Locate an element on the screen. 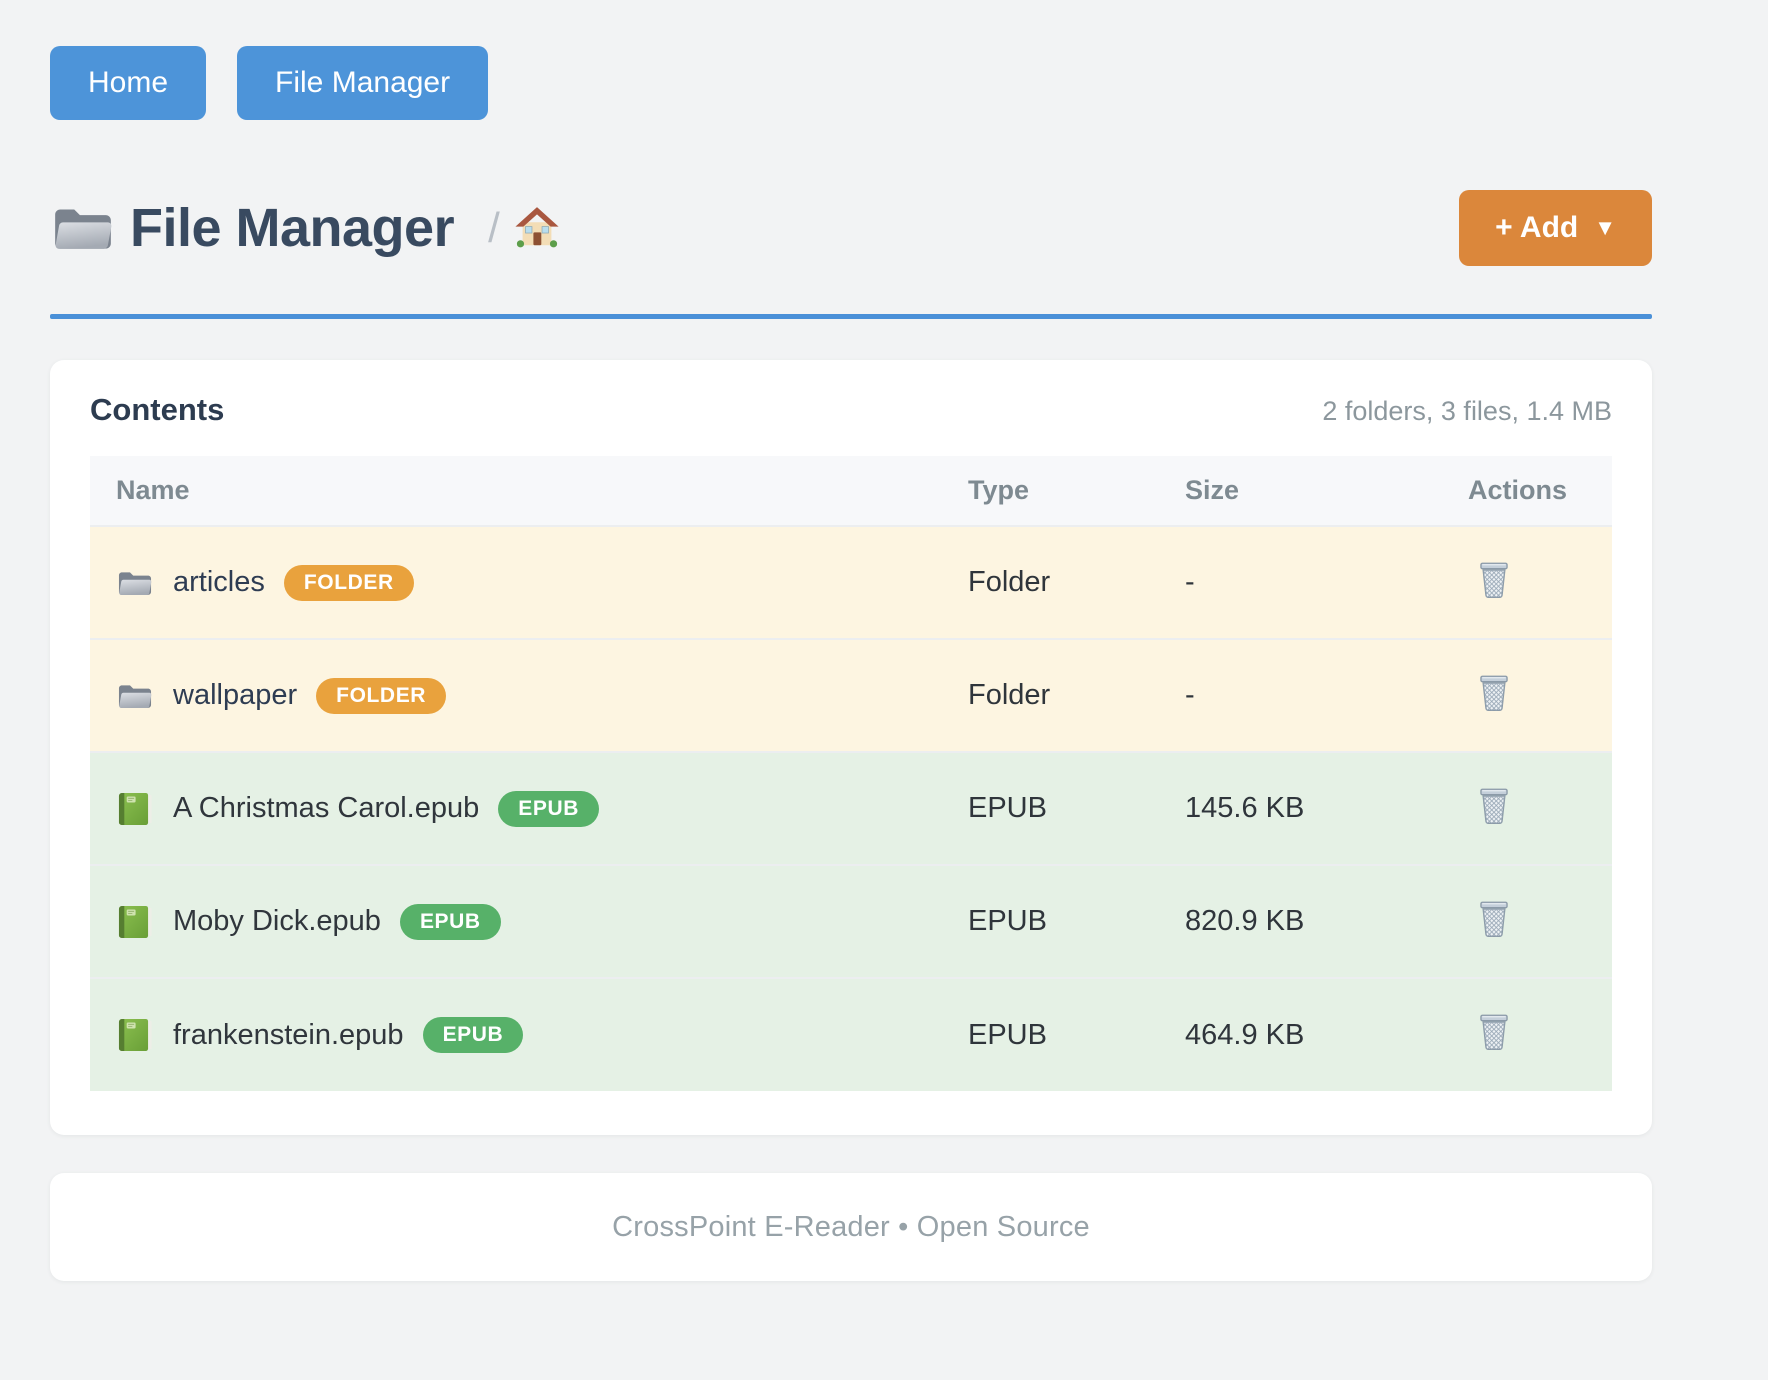 The image size is (1768, 1380). footer-text: CrossPoint E-Reader • Open Source is located at coordinates (851, 1226).